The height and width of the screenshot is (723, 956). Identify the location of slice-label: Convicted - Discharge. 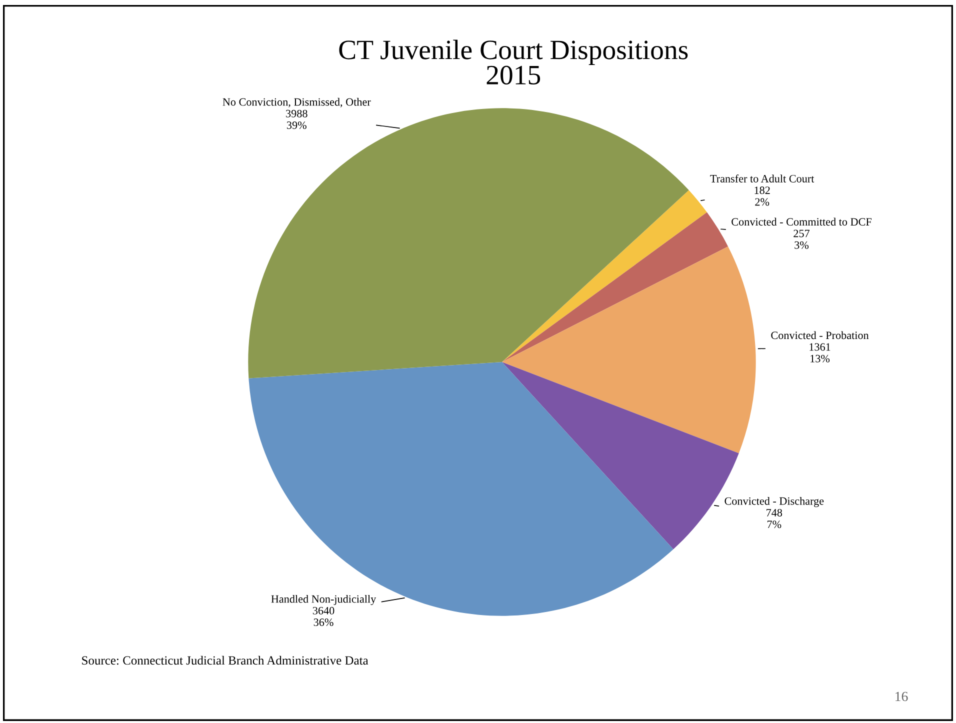
(774, 502).